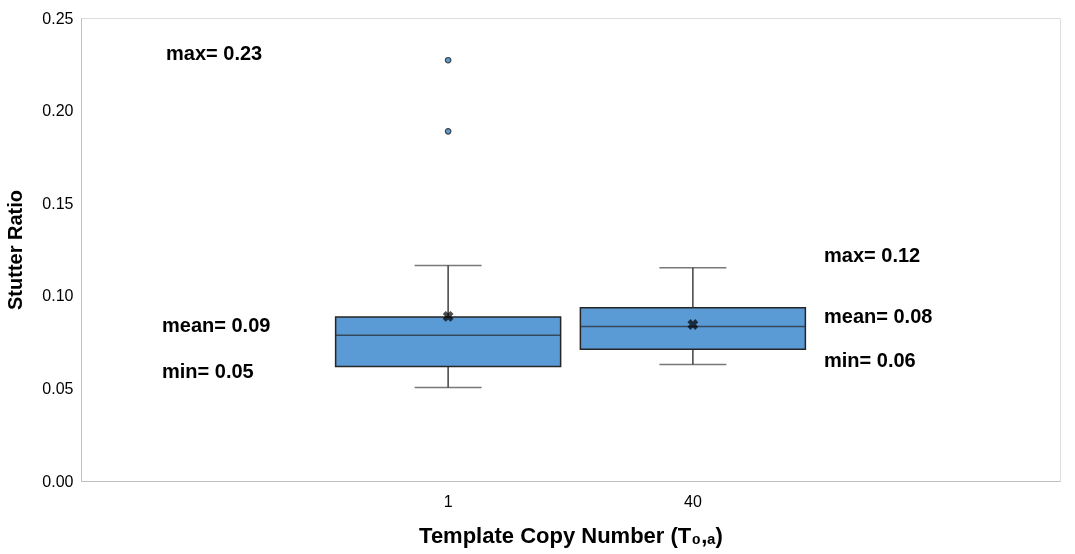 This screenshot has height=554, width=1075. I want to click on x-axis-title: Template Copy Number (T₀,ₐ), so click(571, 535).